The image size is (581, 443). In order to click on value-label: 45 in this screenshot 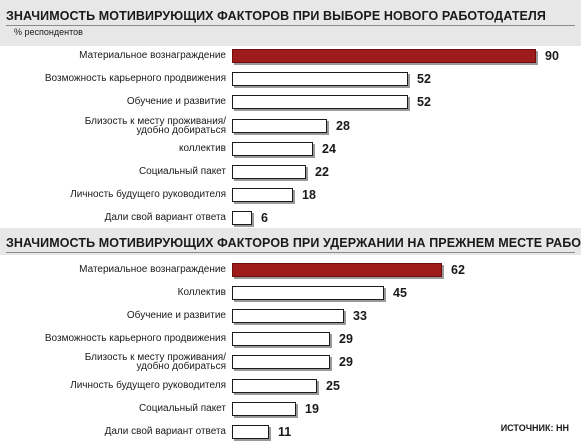, I will do `click(400, 293)`.